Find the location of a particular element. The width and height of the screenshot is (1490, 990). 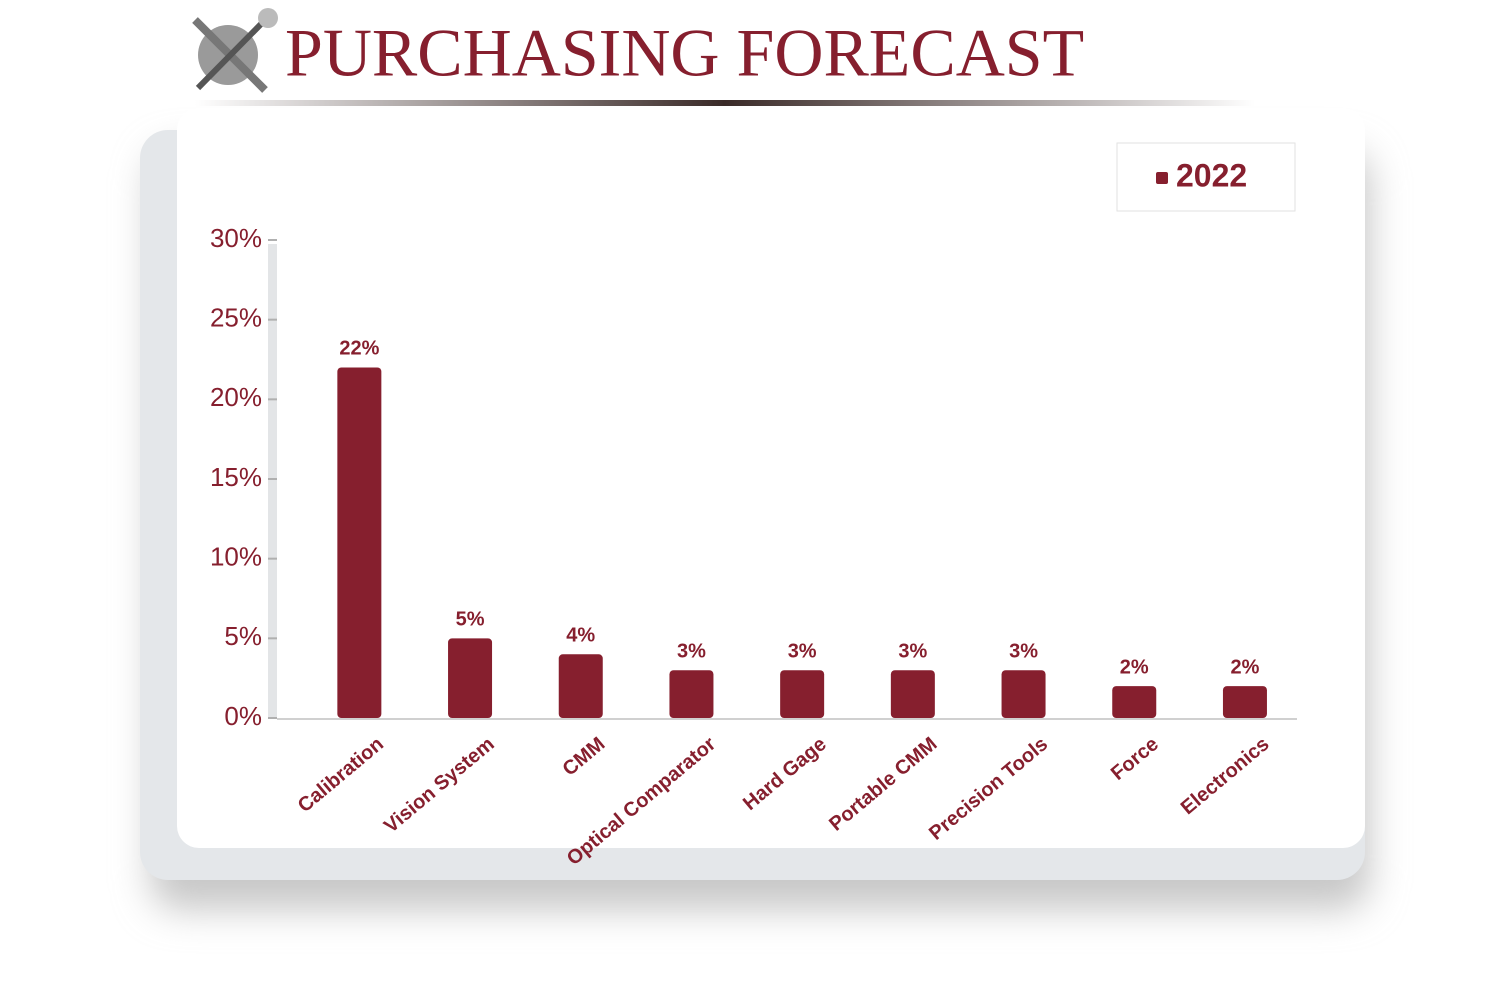

data-label: 5% is located at coordinates (470, 620).